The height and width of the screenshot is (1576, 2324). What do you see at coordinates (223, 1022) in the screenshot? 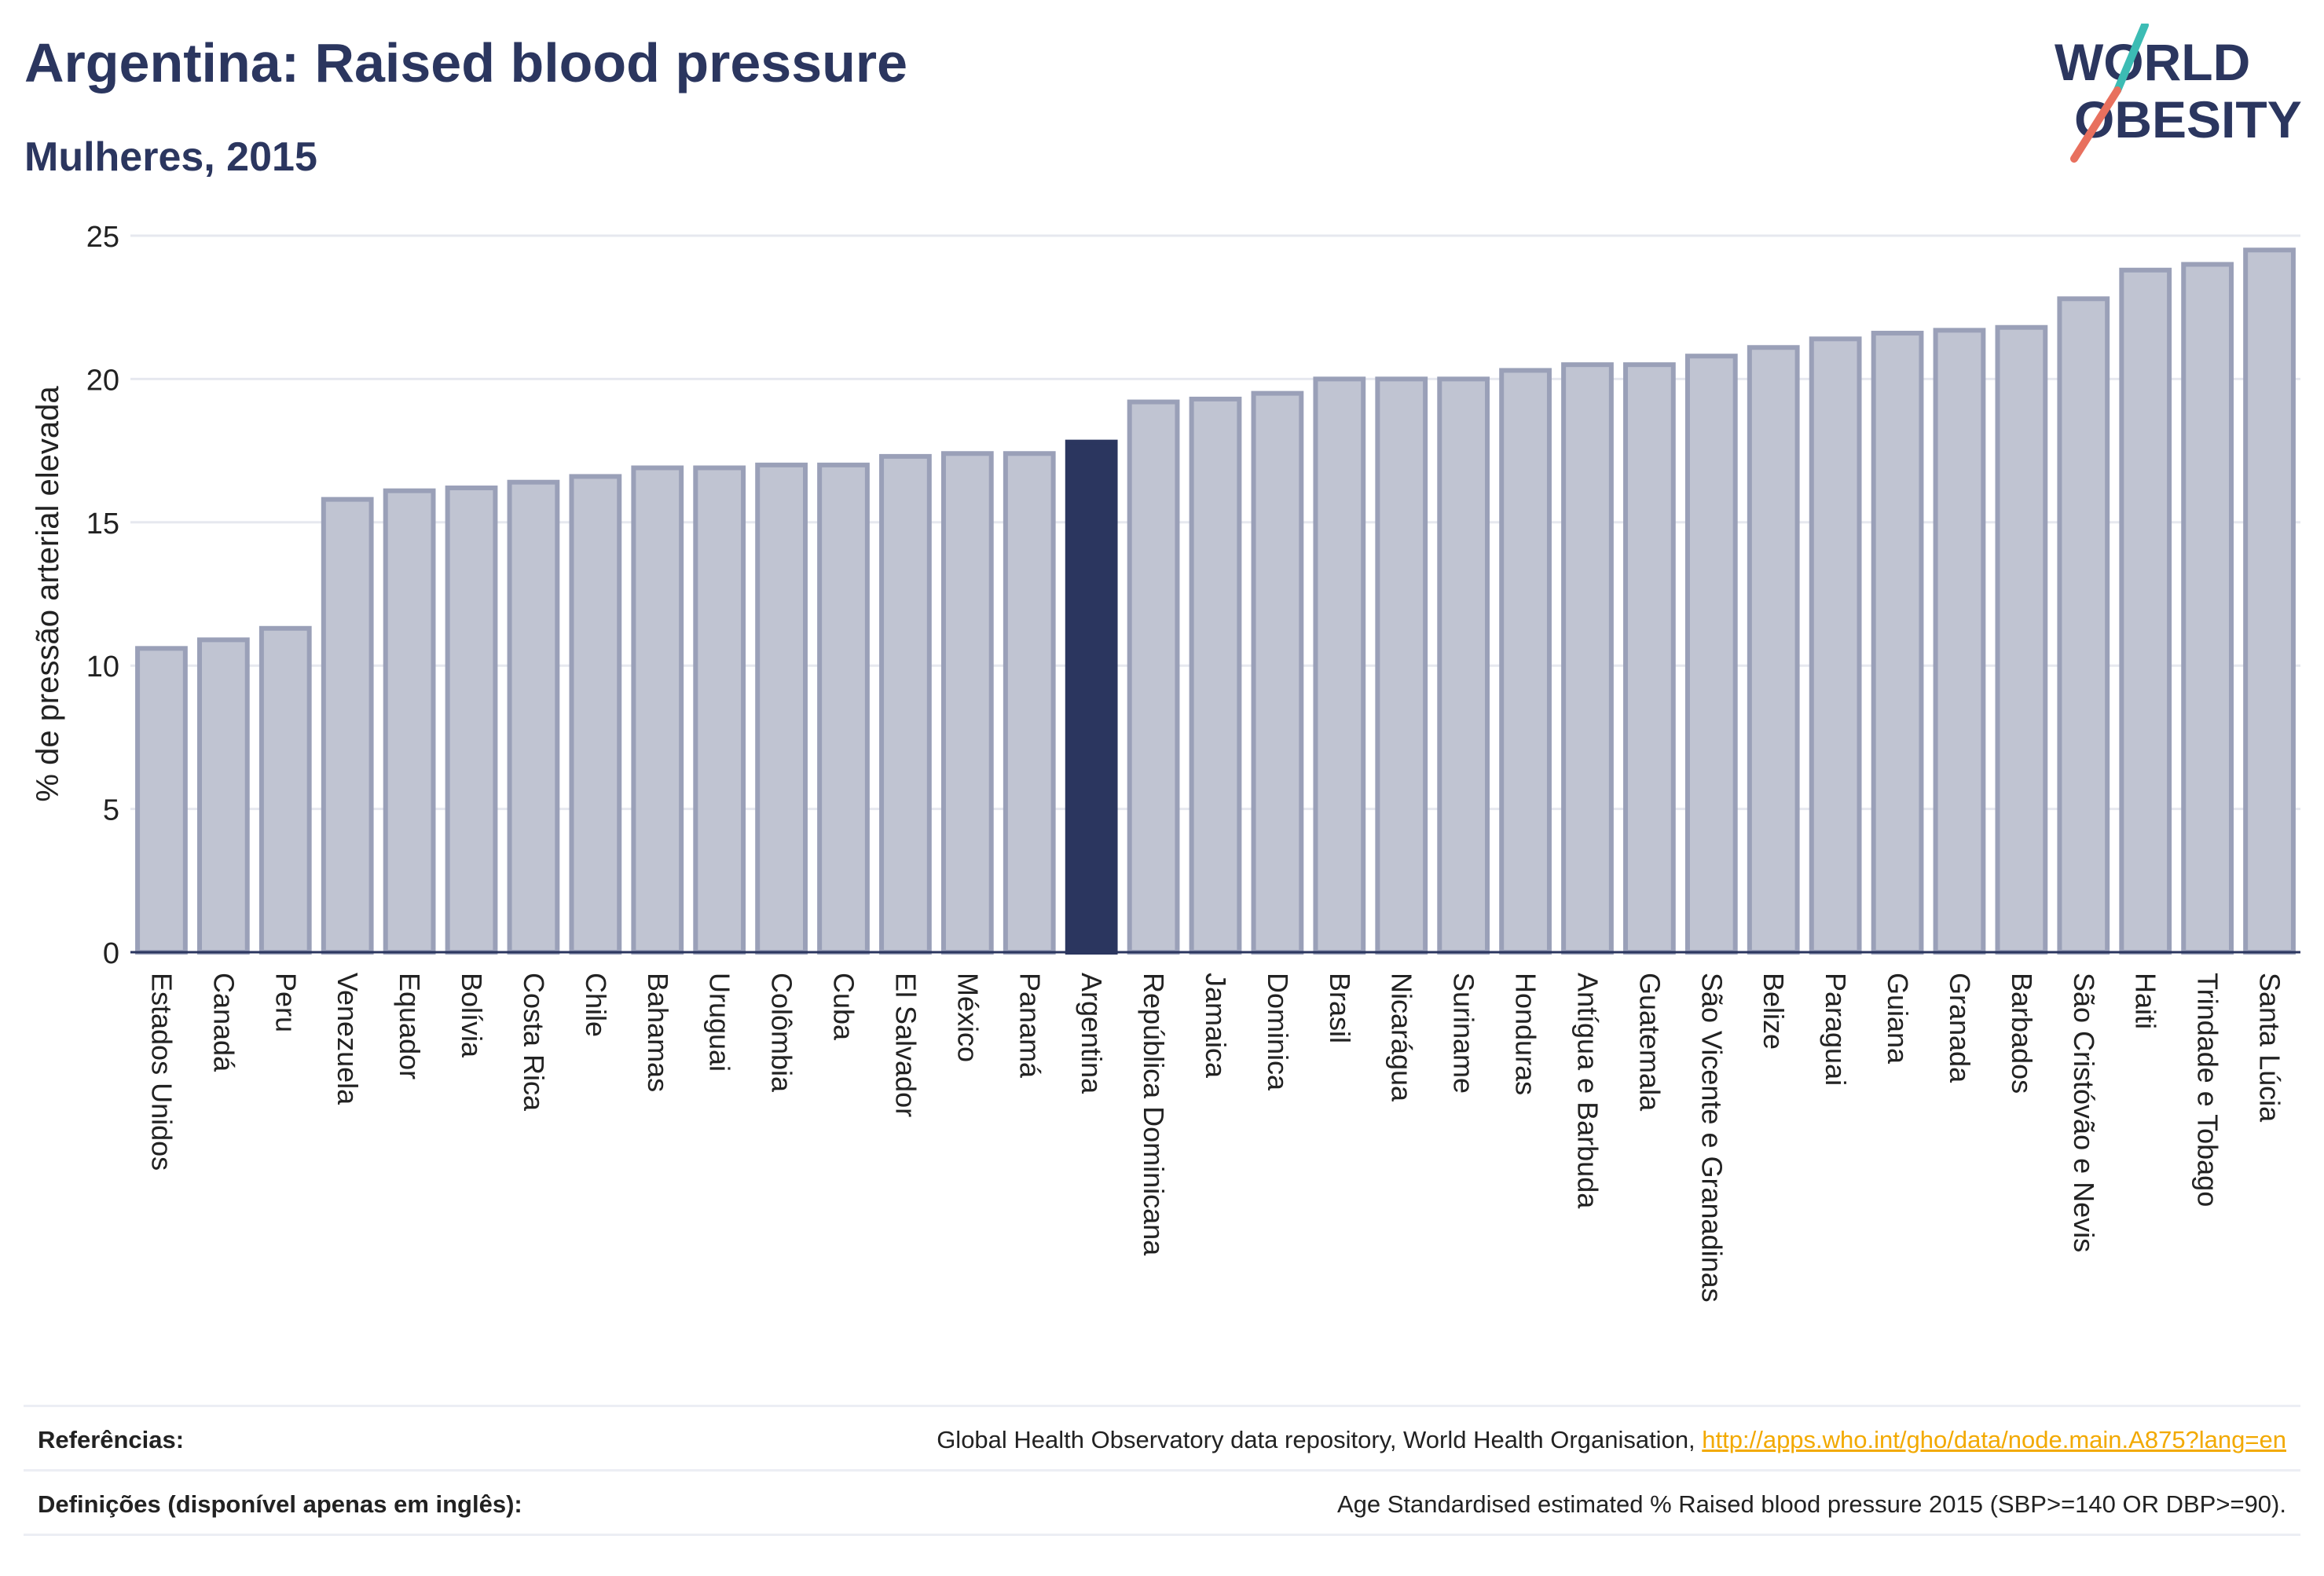
I see `x-tick-label: Canadá` at bounding box center [223, 1022].